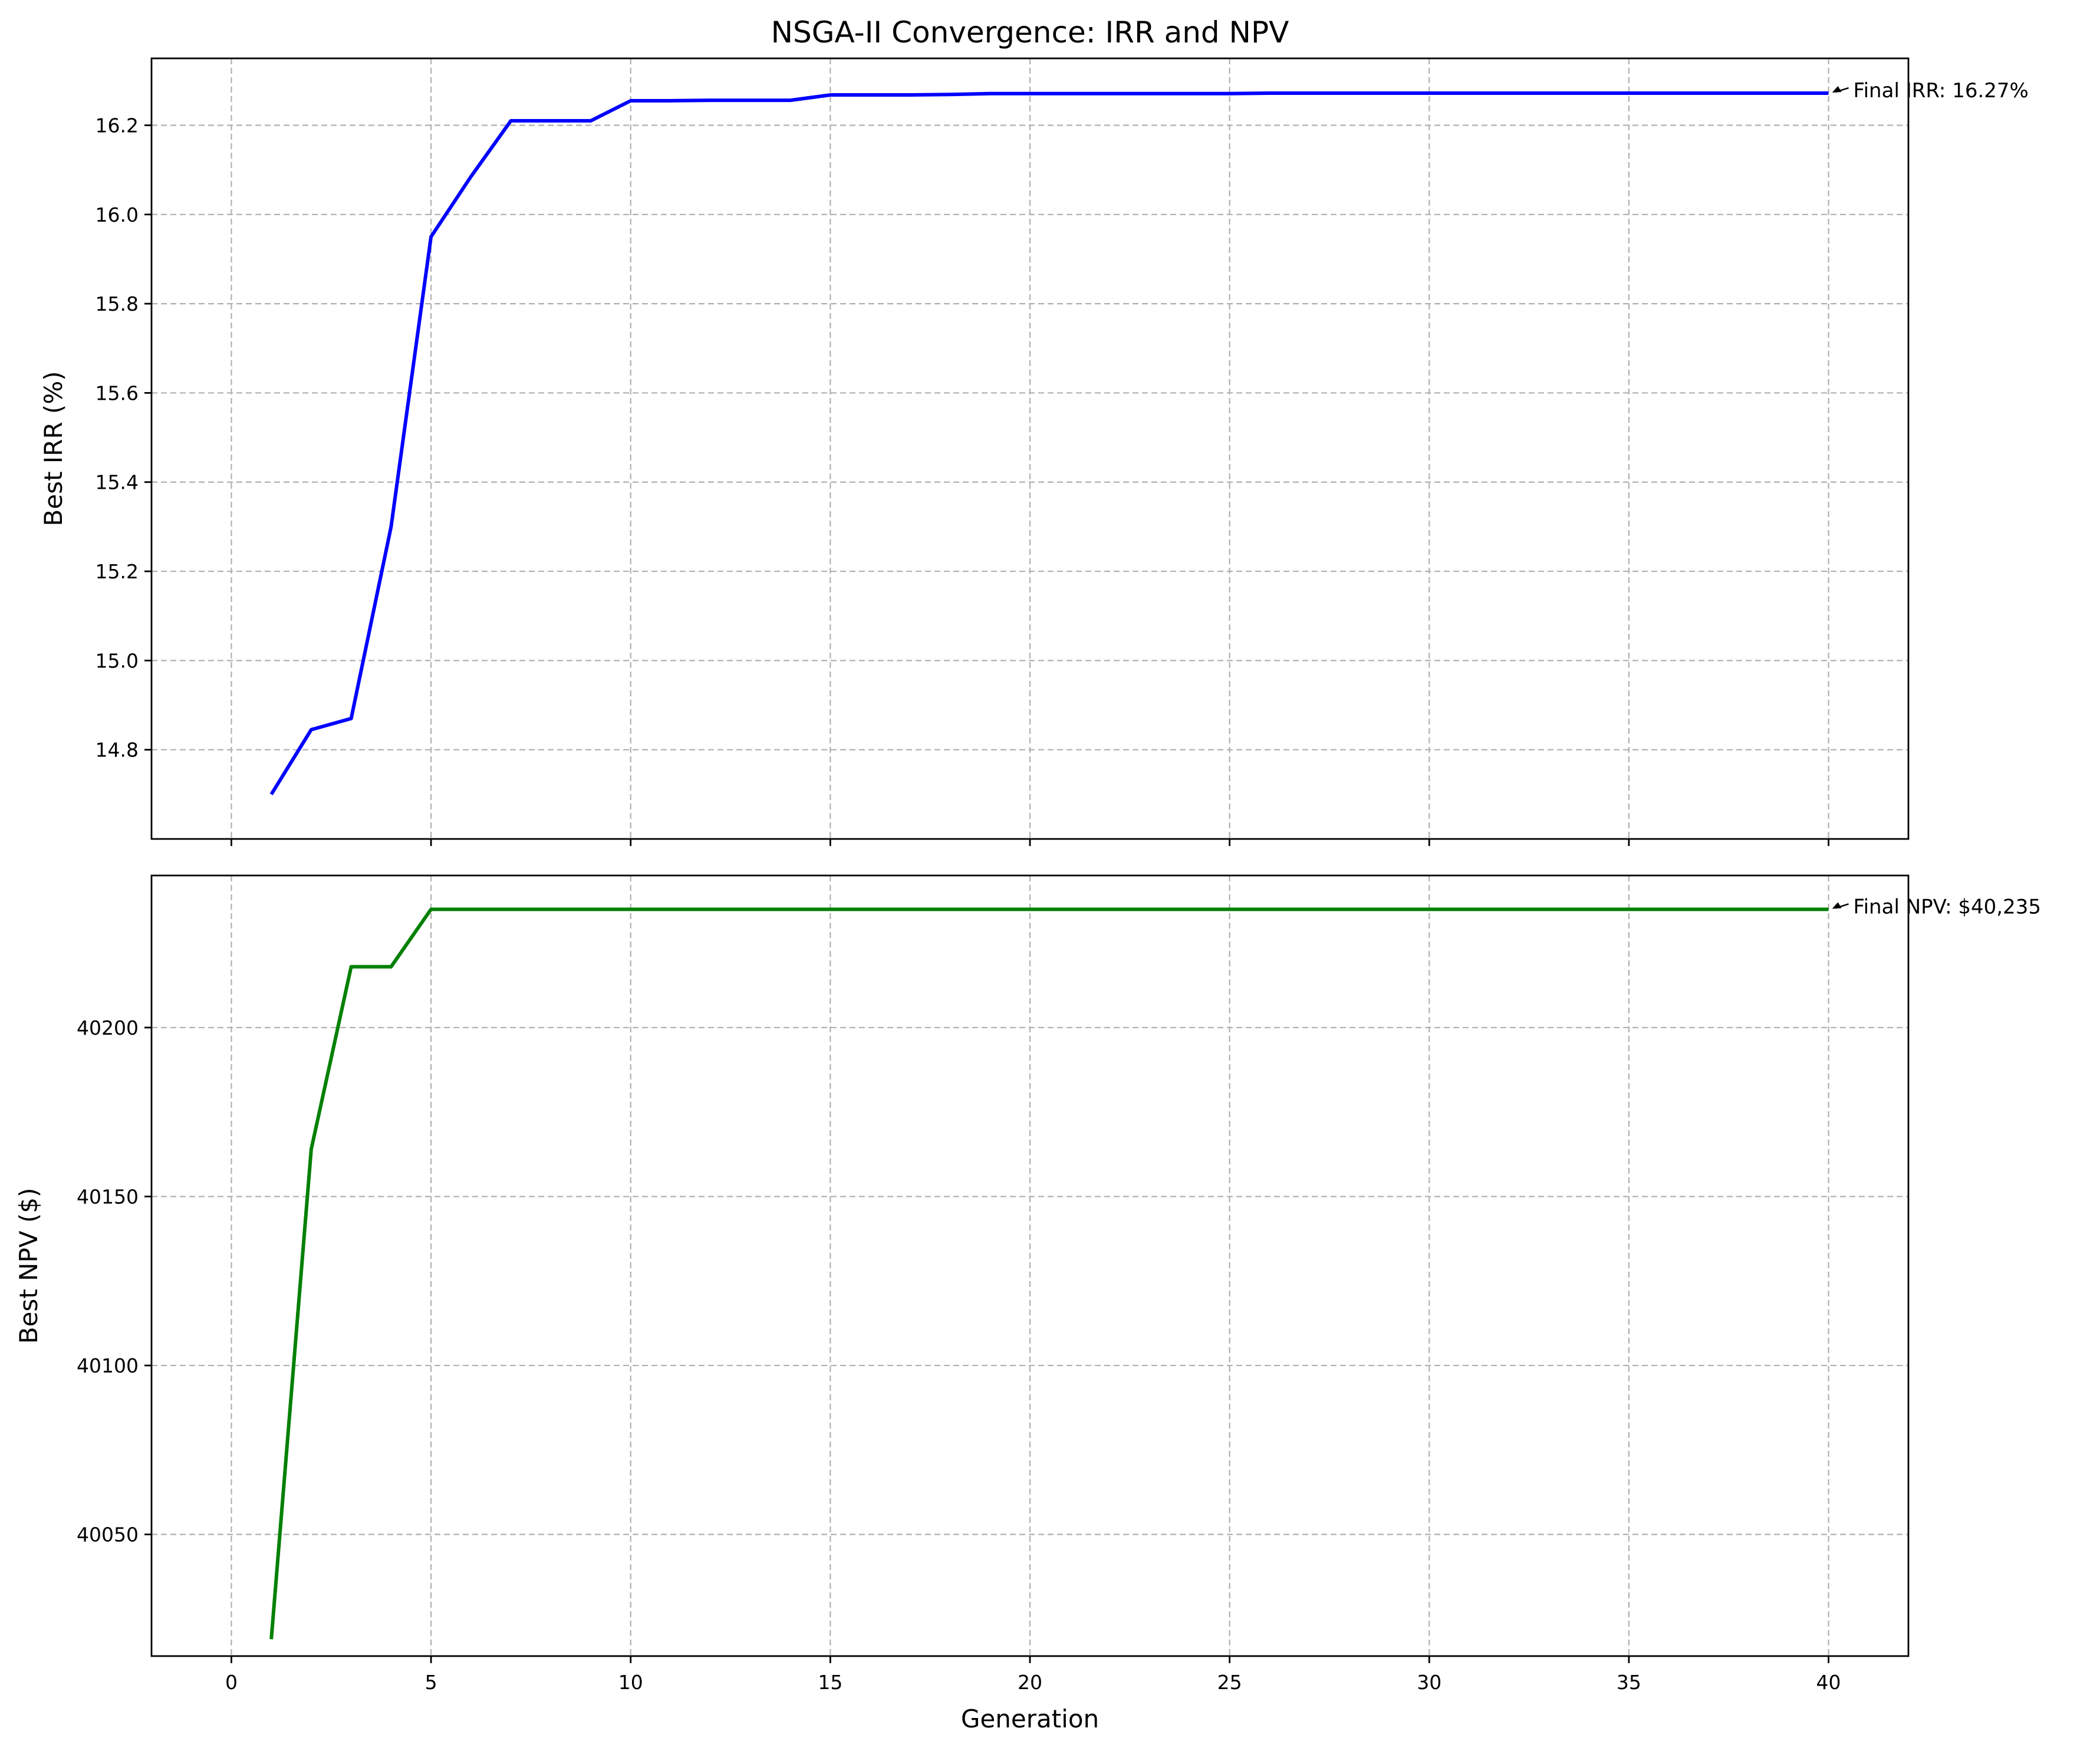 This screenshot has height=1751, width=2100. What do you see at coordinates (118, 303) in the screenshot?
I see `y-tick-label: 15.8` at bounding box center [118, 303].